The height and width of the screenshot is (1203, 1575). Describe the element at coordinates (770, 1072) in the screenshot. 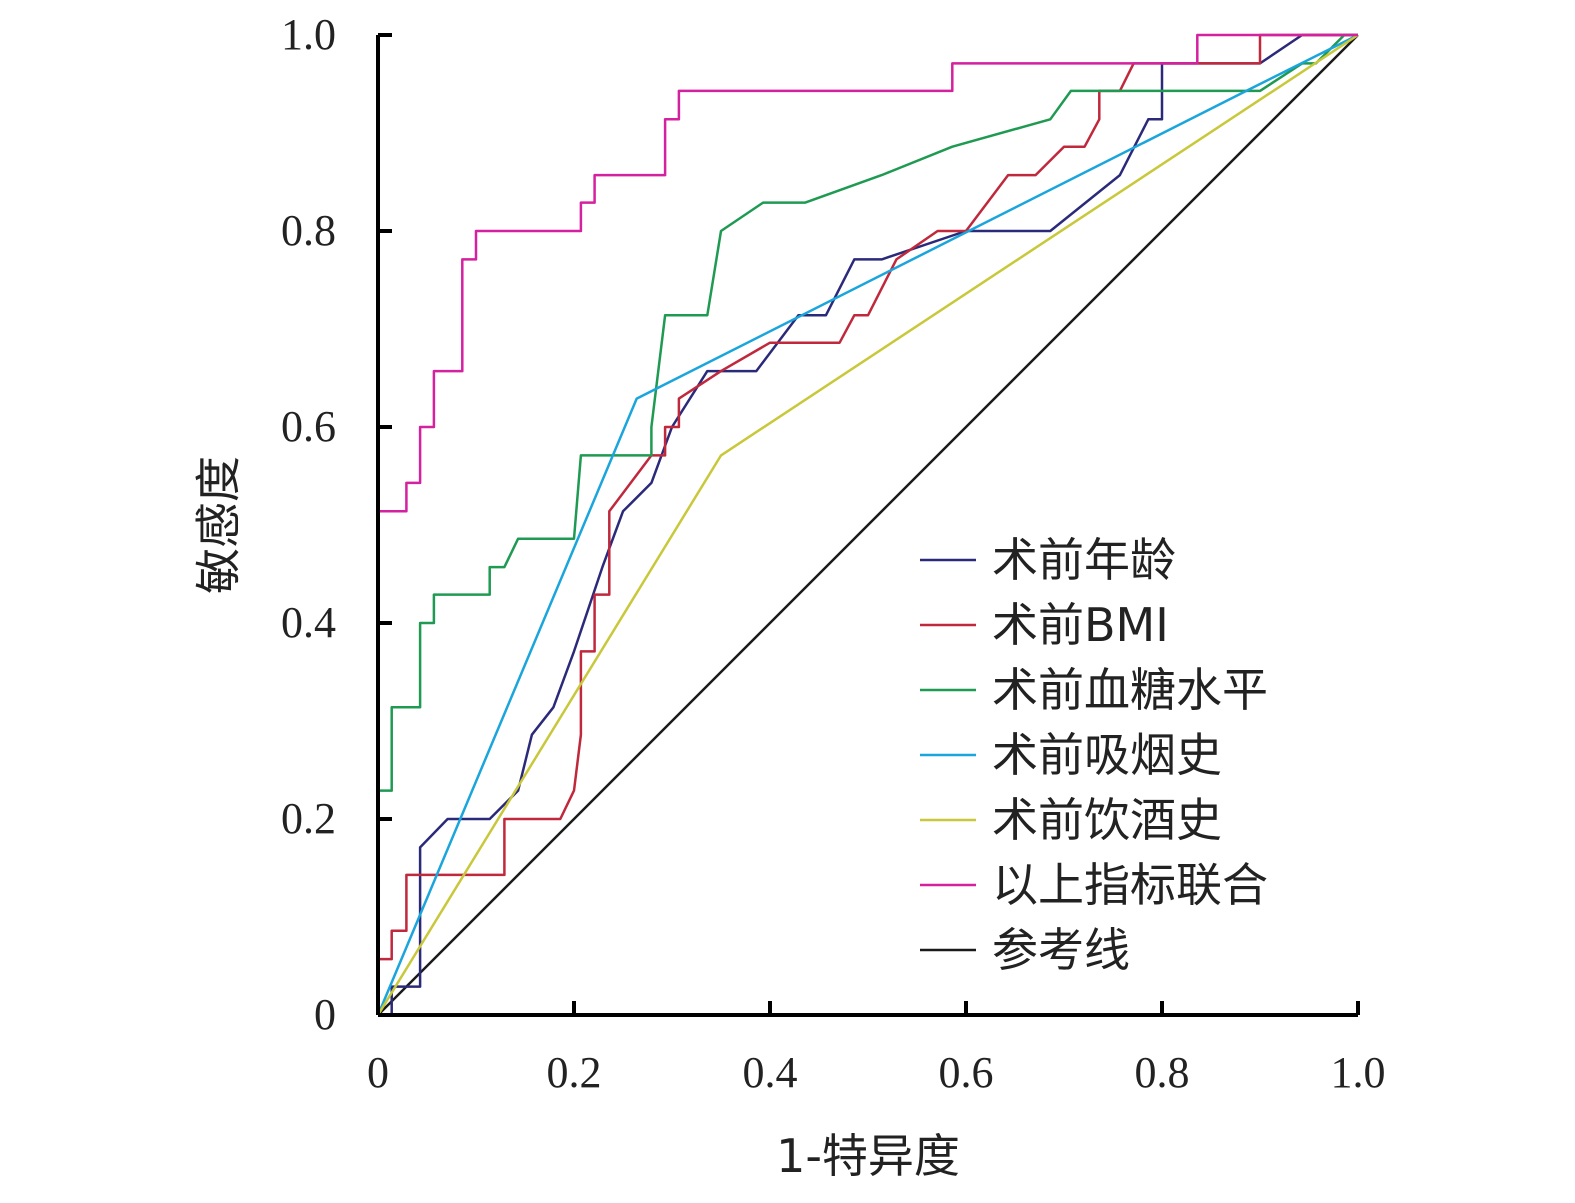

I see `x-tick-label: 0.4` at that location.